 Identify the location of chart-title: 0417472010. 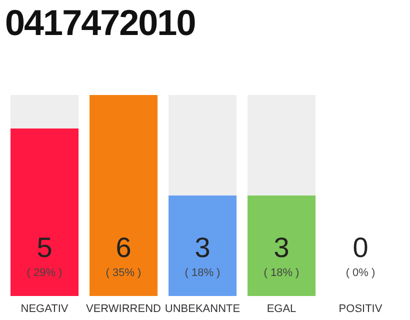
(100, 23).